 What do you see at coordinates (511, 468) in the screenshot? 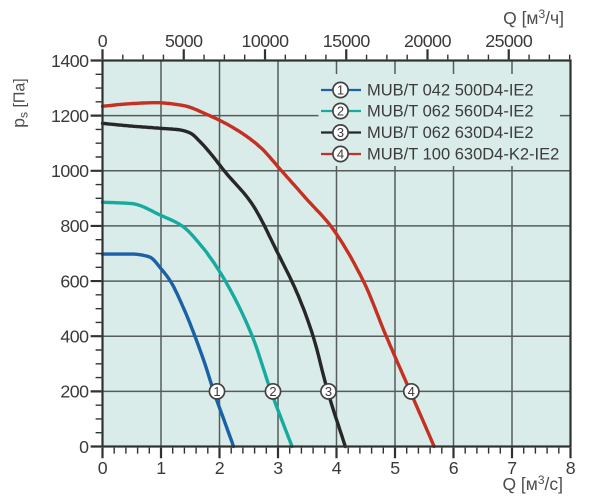
I see `svg-text: 7` at bounding box center [511, 468].